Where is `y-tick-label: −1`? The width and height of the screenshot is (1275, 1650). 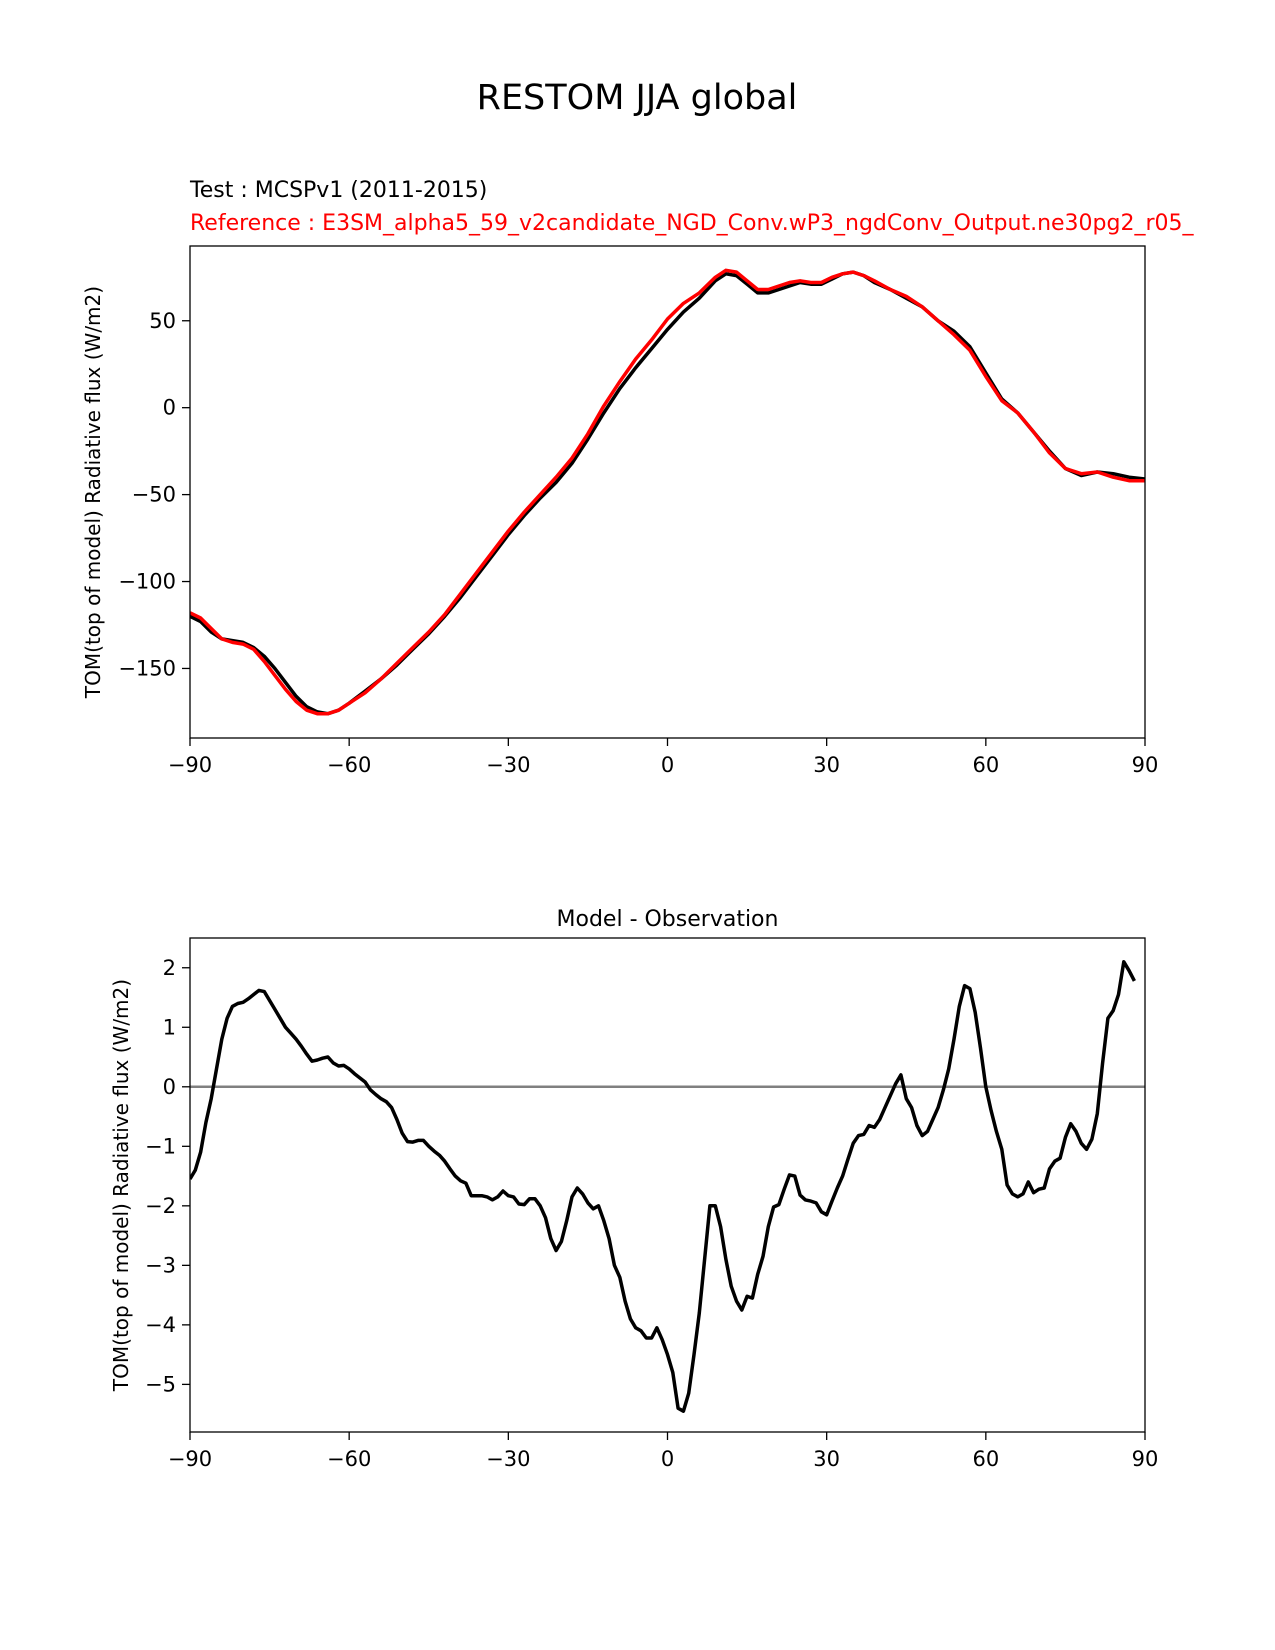 y-tick-label: −1 is located at coordinates (160, 1146).